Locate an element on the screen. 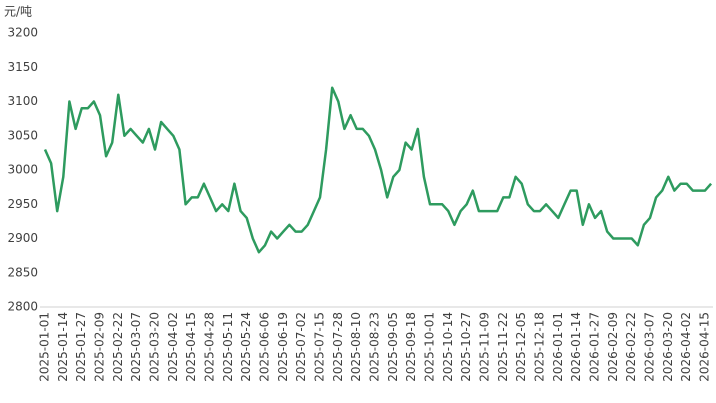 This screenshot has width=716, height=403. x-tick-label: 2026-02-09 is located at coordinates (613, 347).